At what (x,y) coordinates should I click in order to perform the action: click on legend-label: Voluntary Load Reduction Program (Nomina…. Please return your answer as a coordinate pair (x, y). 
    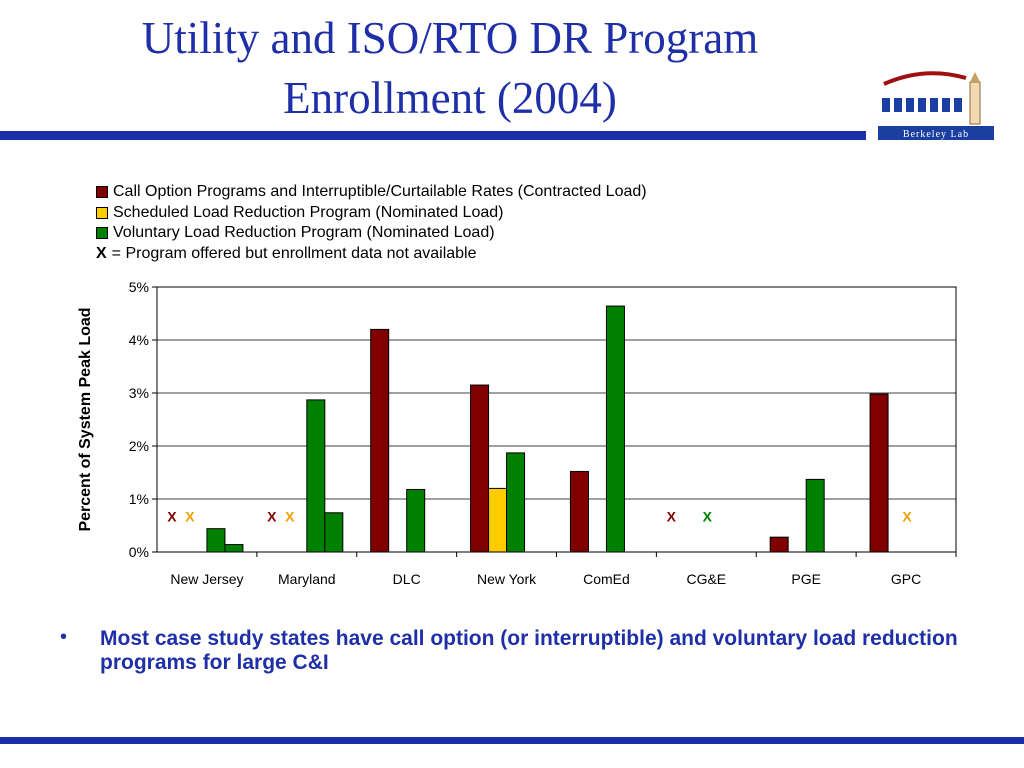
    Looking at the image, I should click on (304, 233).